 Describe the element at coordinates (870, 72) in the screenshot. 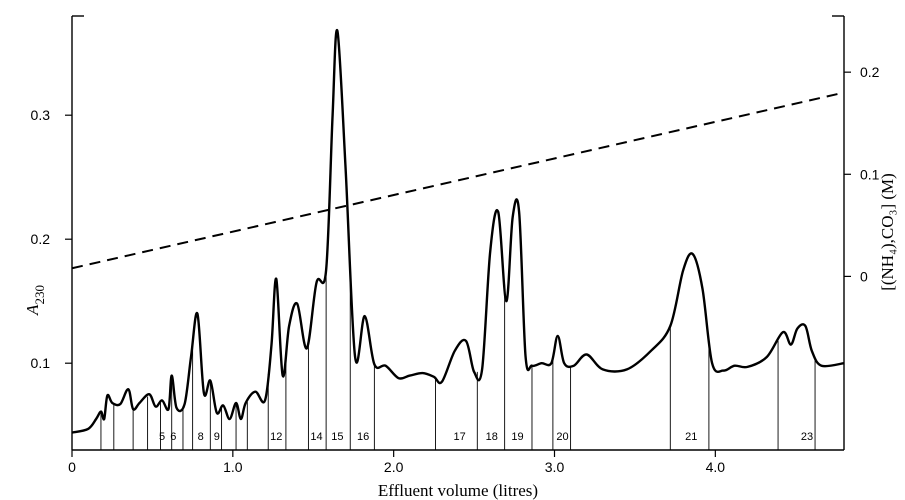

I see `y2-tick-label: 0.2` at that location.